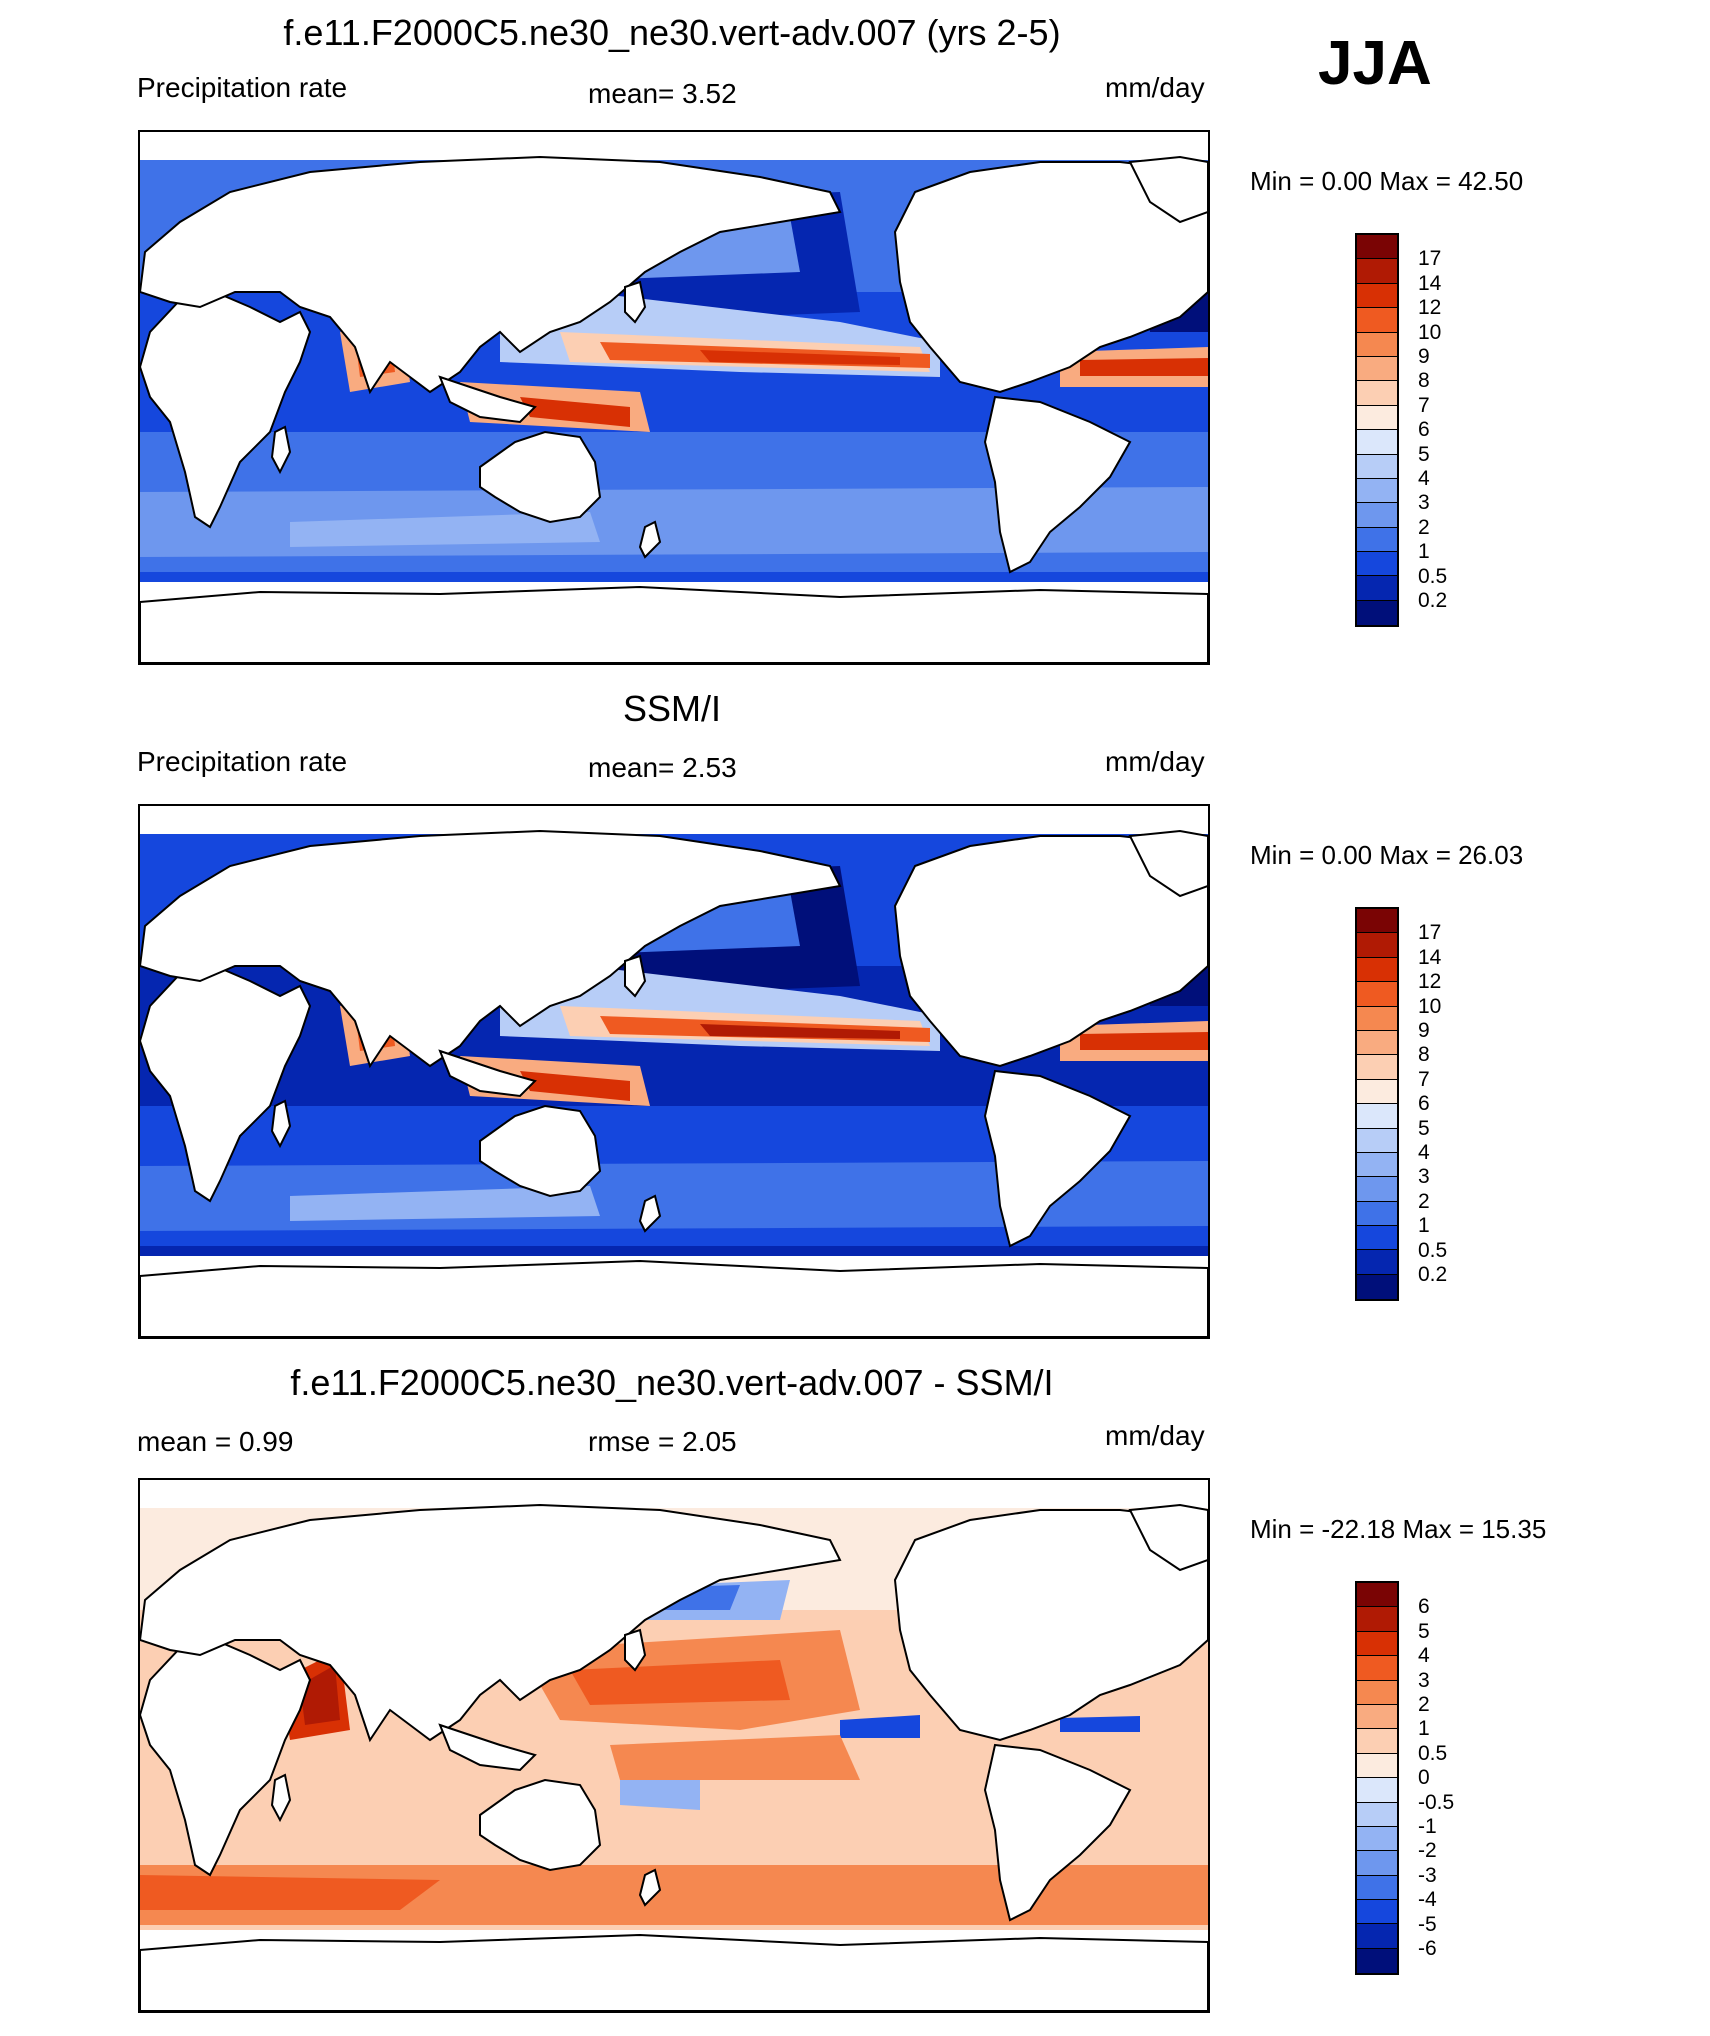 This screenshot has width=1710, height=2036. I want to click on colorbar-tick-label: -2, so click(1427, 1851).